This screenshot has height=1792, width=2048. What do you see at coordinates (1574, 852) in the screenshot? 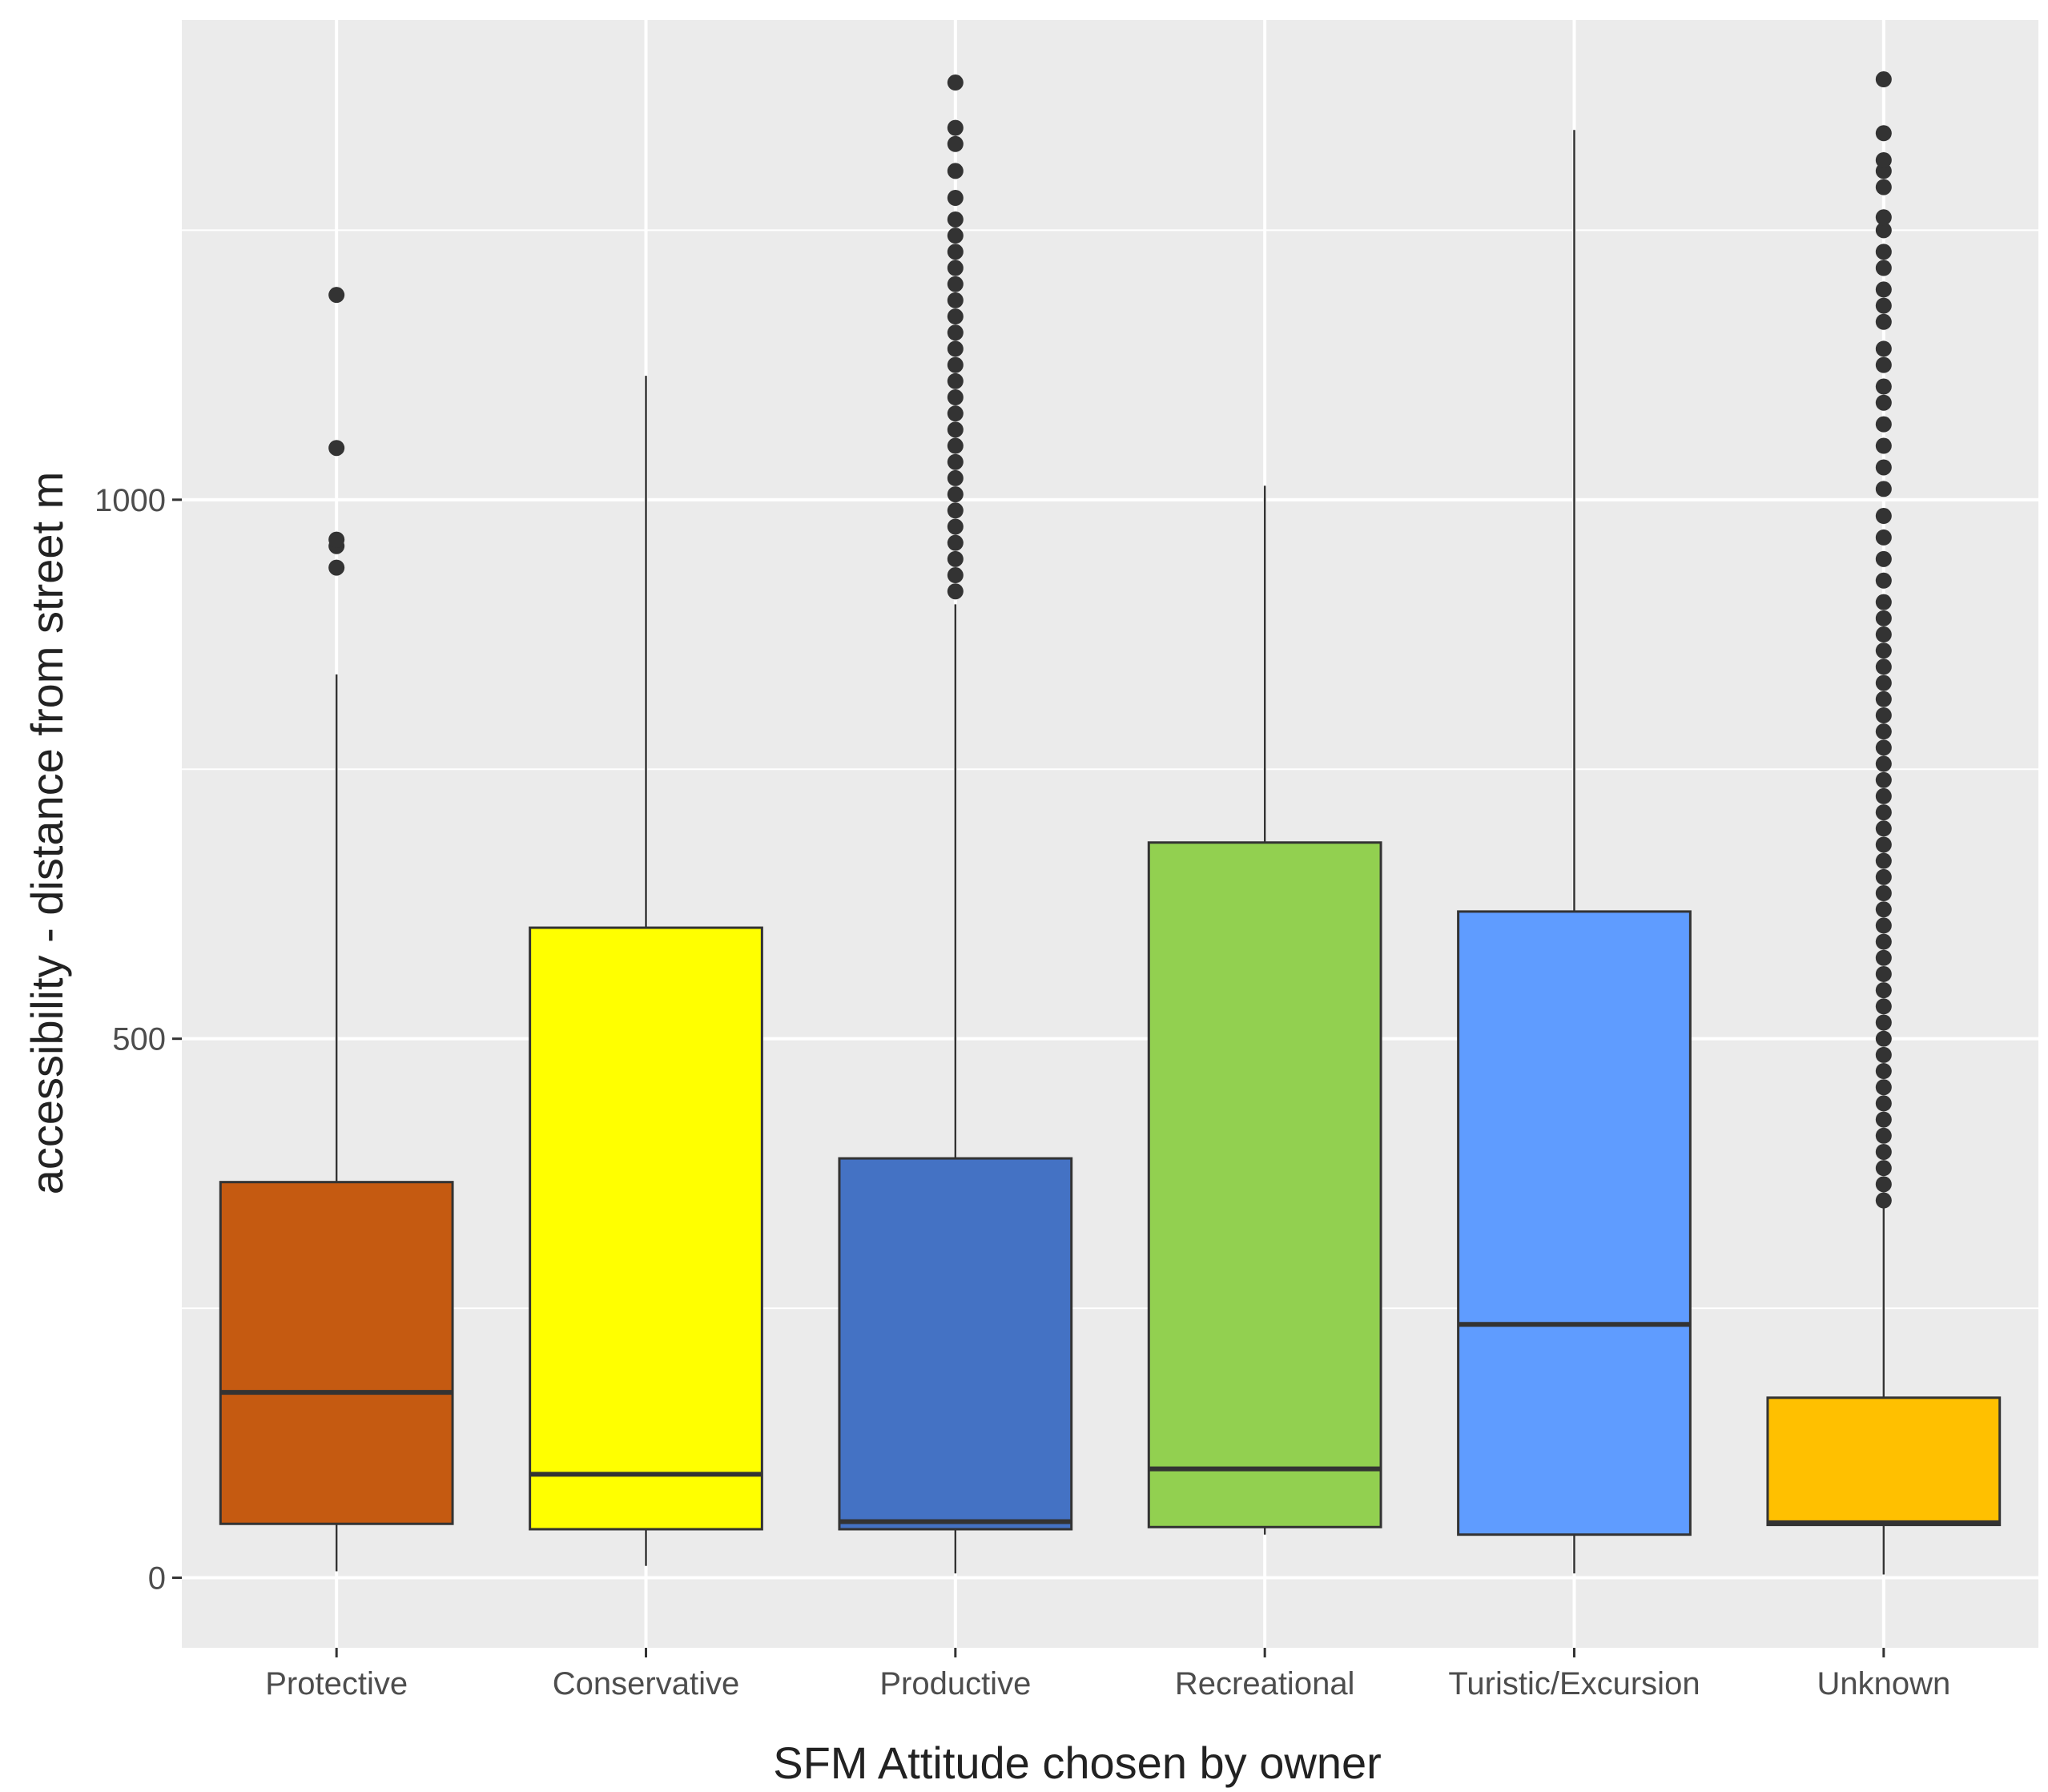
I see `box-turistic-excursion` at bounding box center [1574, 852].